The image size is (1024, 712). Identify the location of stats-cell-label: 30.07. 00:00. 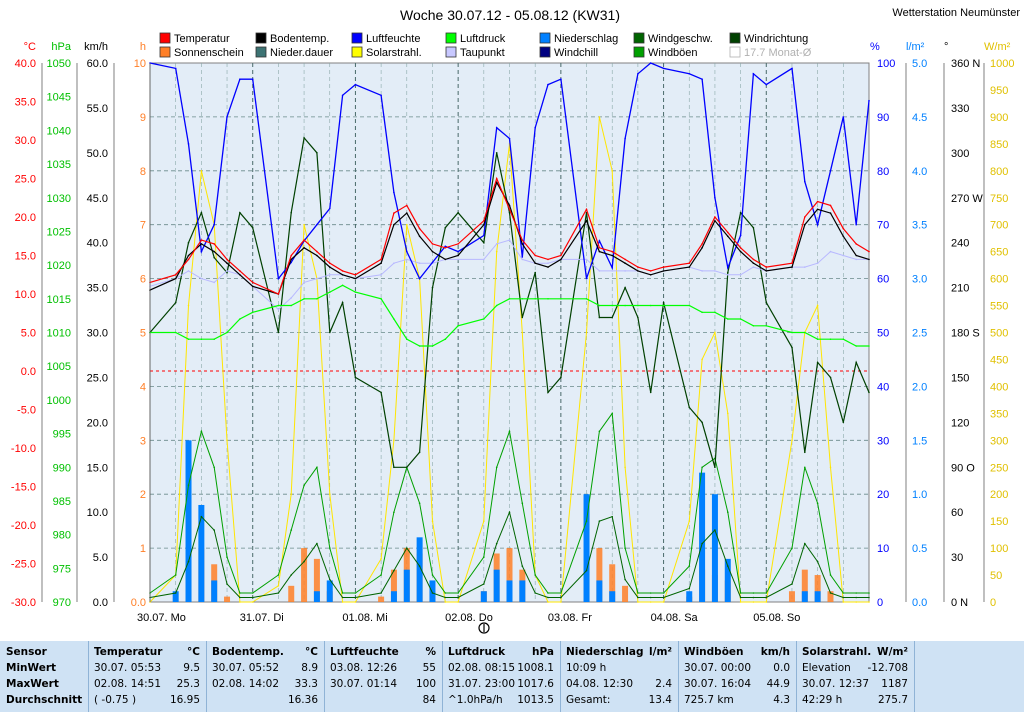
(717, 668).